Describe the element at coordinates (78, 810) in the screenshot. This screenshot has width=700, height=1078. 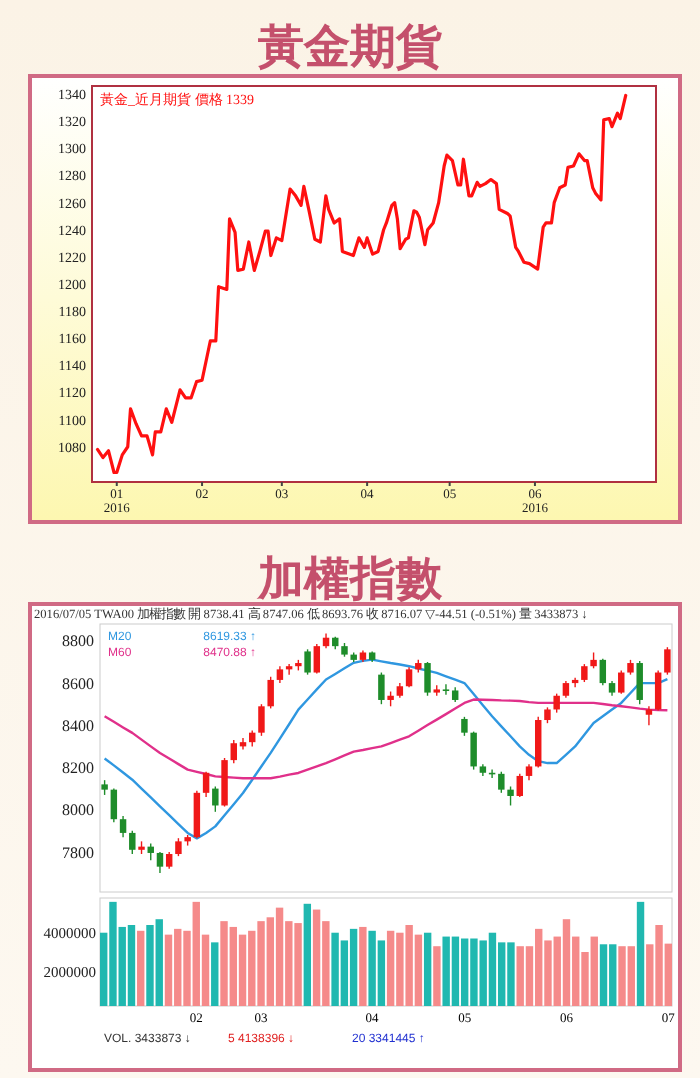
I see `y-tick-label: 8000` at that location.